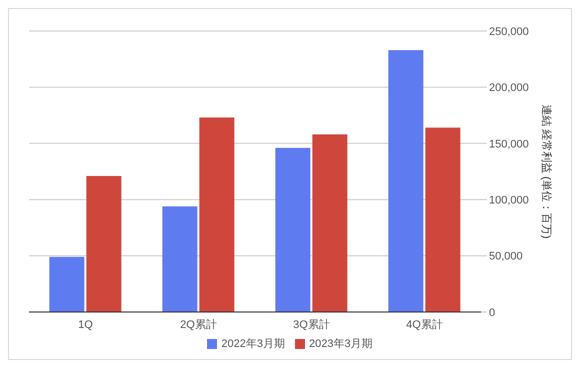 This screenshot has height=369, width=582. What do you see at coordinates (506, 256) in the screenshot?
I see `y-tick-label: 50,000` at bounding box center [506, 256].